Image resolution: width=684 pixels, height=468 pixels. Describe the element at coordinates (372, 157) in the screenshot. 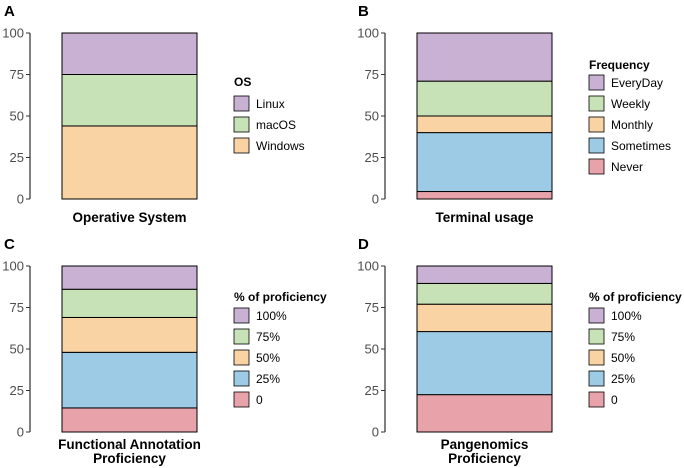

I see `panel-b-y-tick-label: 25` at that location.